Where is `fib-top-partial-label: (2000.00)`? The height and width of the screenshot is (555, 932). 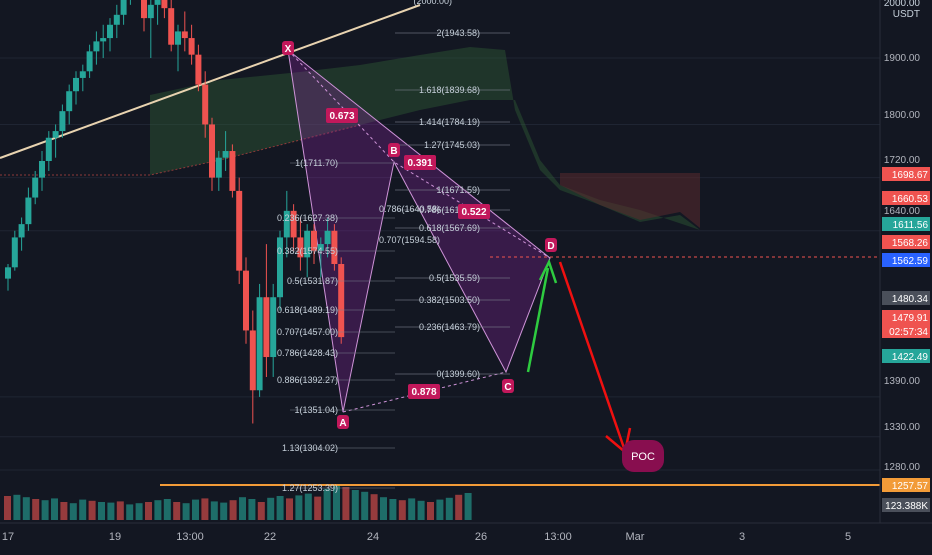
fib-top-partial-label: (2000.00) is located at coordinates (432, 3).